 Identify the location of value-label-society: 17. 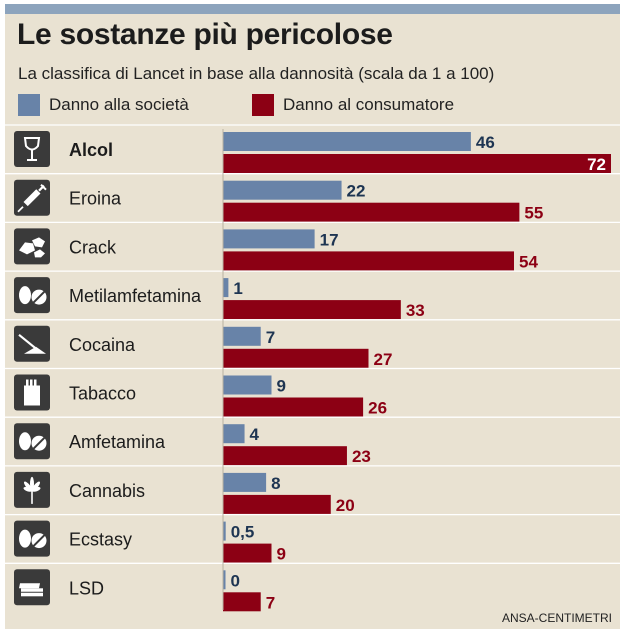
(329, 239).